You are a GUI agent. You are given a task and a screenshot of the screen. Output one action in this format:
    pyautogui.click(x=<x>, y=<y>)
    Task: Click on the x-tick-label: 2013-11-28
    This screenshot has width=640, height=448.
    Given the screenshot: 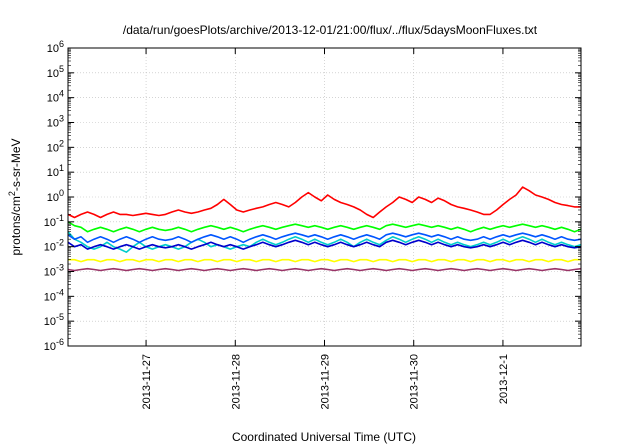 What is the action you would take?
    pyautogui.click(x=236, y=381)
    